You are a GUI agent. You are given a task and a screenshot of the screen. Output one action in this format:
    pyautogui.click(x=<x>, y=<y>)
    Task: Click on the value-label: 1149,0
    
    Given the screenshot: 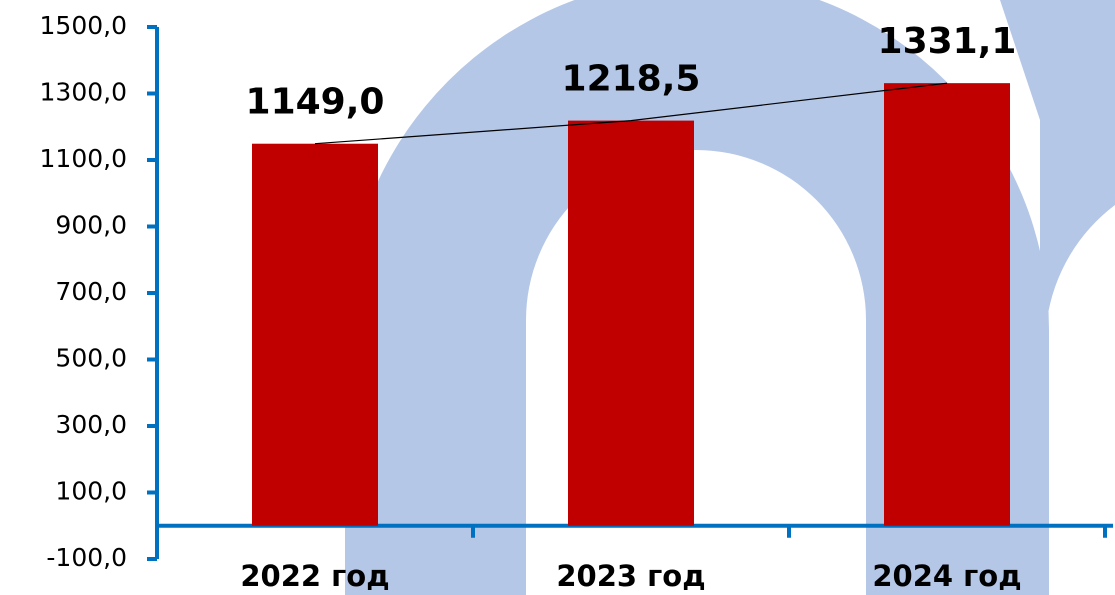 What is the action you would take?
    pyautogui.click(x=315, y=102)
    